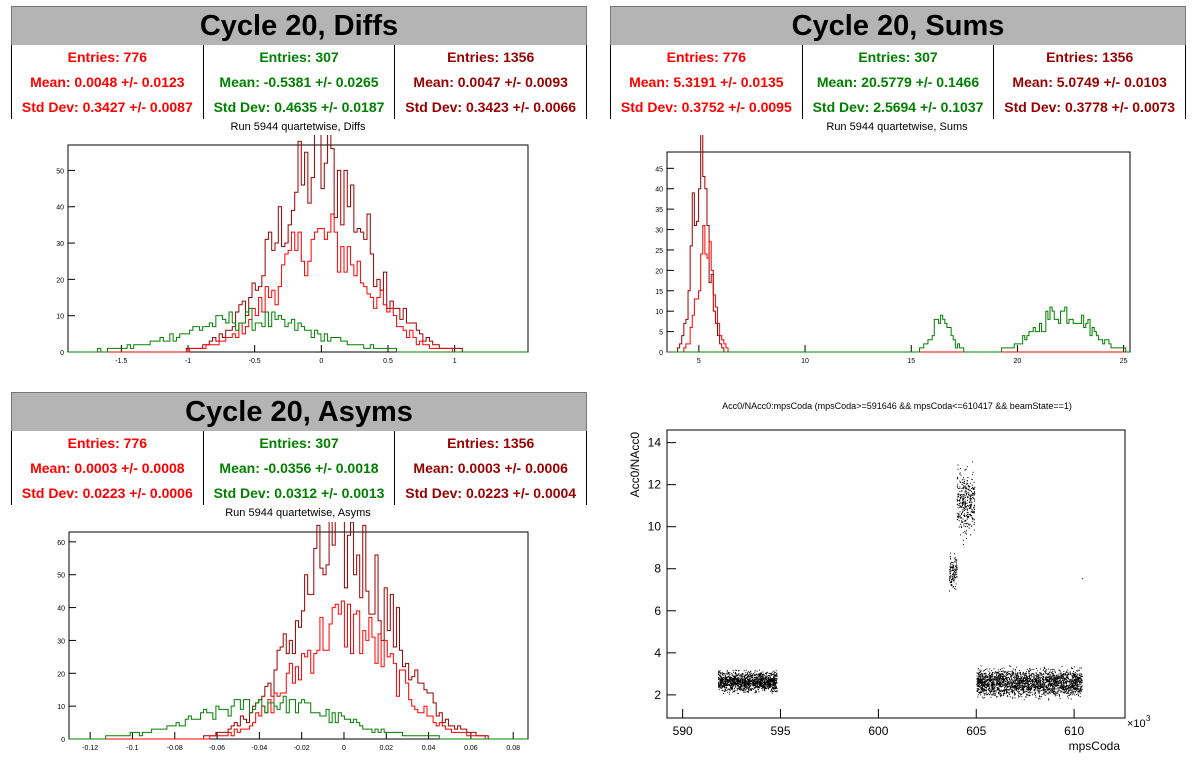 This screenshot has height=772, width=1196. Describe the element at coordinates (1090, 57) in the screenshot. I see `stat-entries: Entries: 1356` at that location.